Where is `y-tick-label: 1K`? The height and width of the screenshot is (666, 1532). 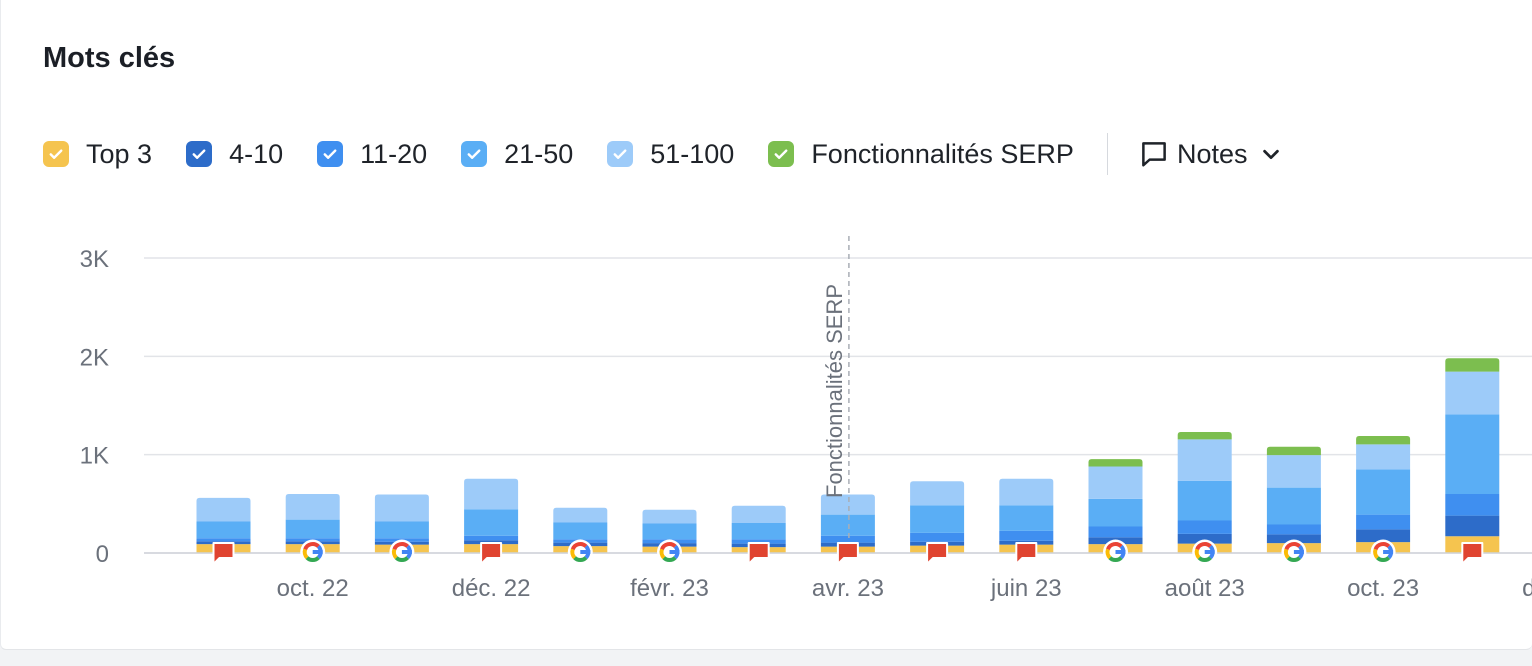
y-tick-label: 1K is located at coordinates (94, 456).